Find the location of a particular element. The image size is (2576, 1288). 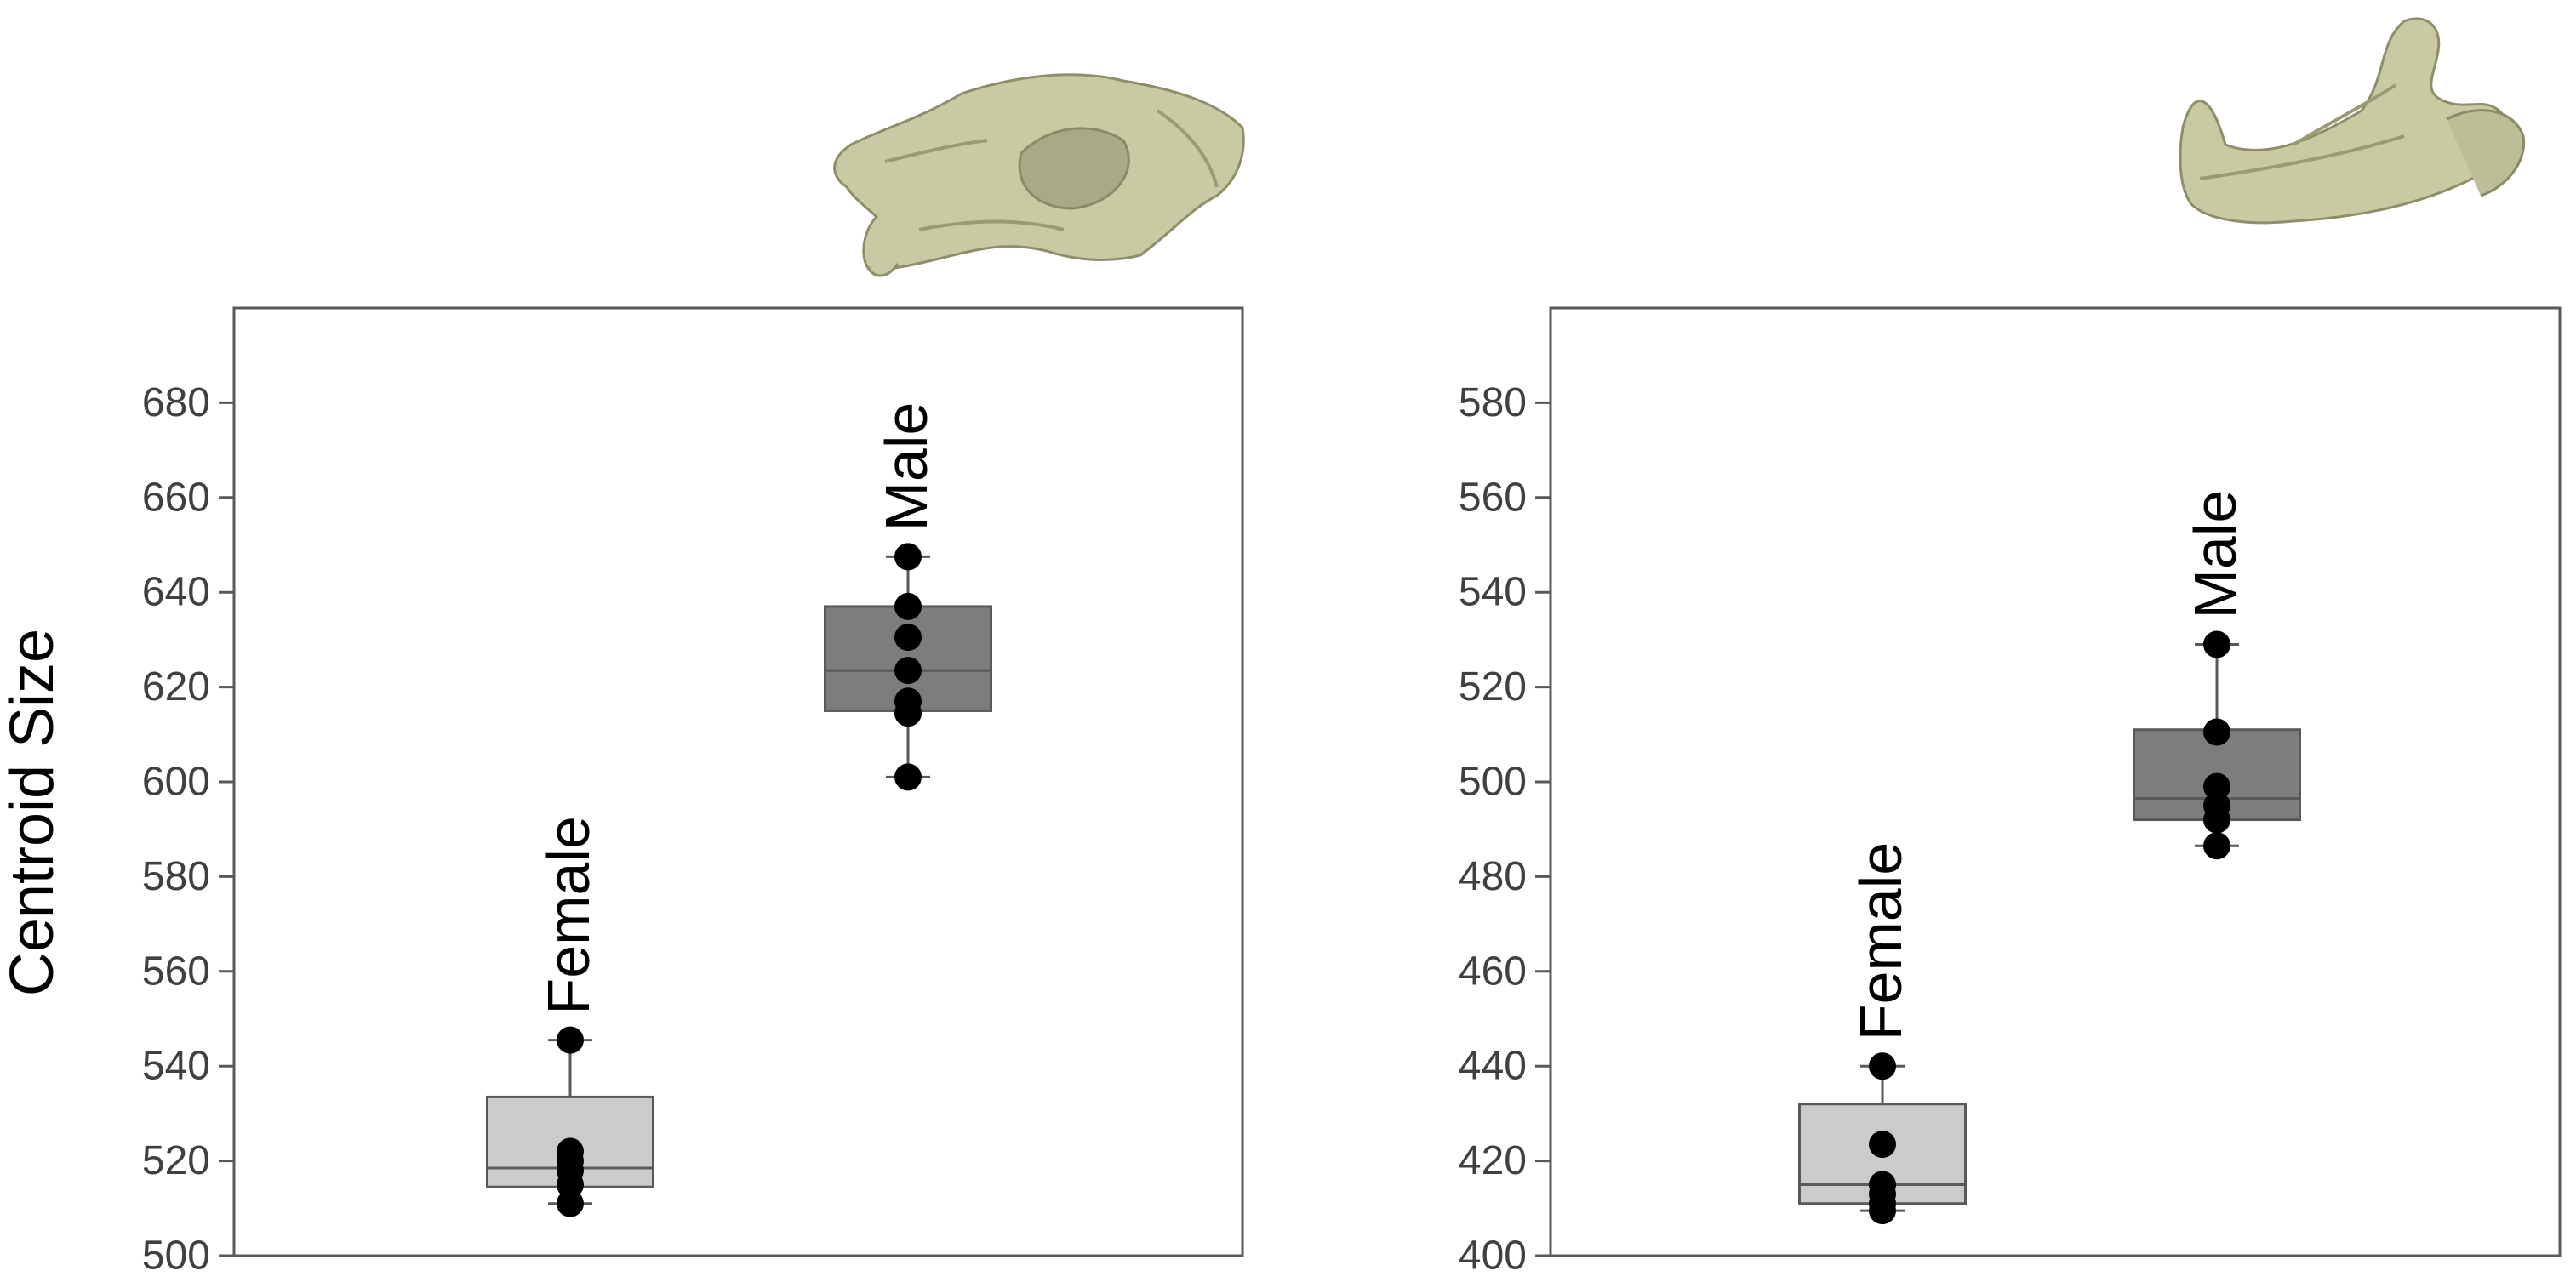

skull-icon is located at coordinates (1039, 175).